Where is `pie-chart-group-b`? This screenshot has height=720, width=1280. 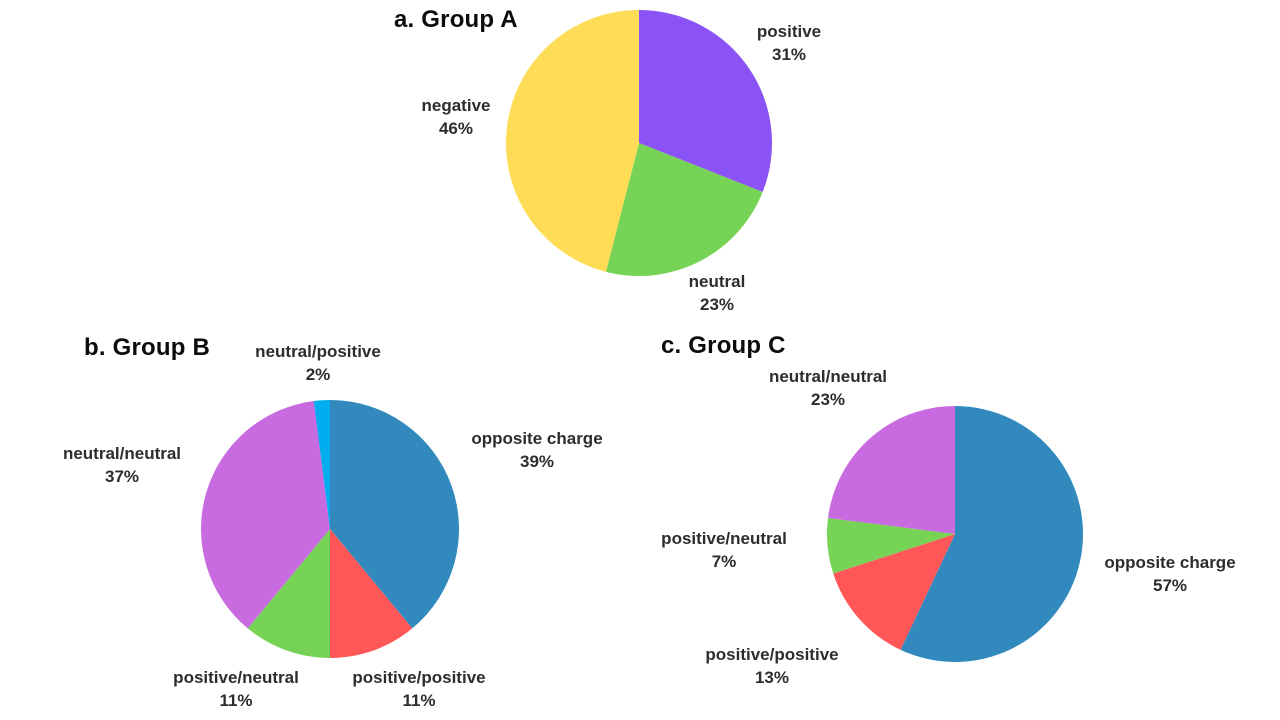
pie-chart-group-b is located at coordinates (330, 529).